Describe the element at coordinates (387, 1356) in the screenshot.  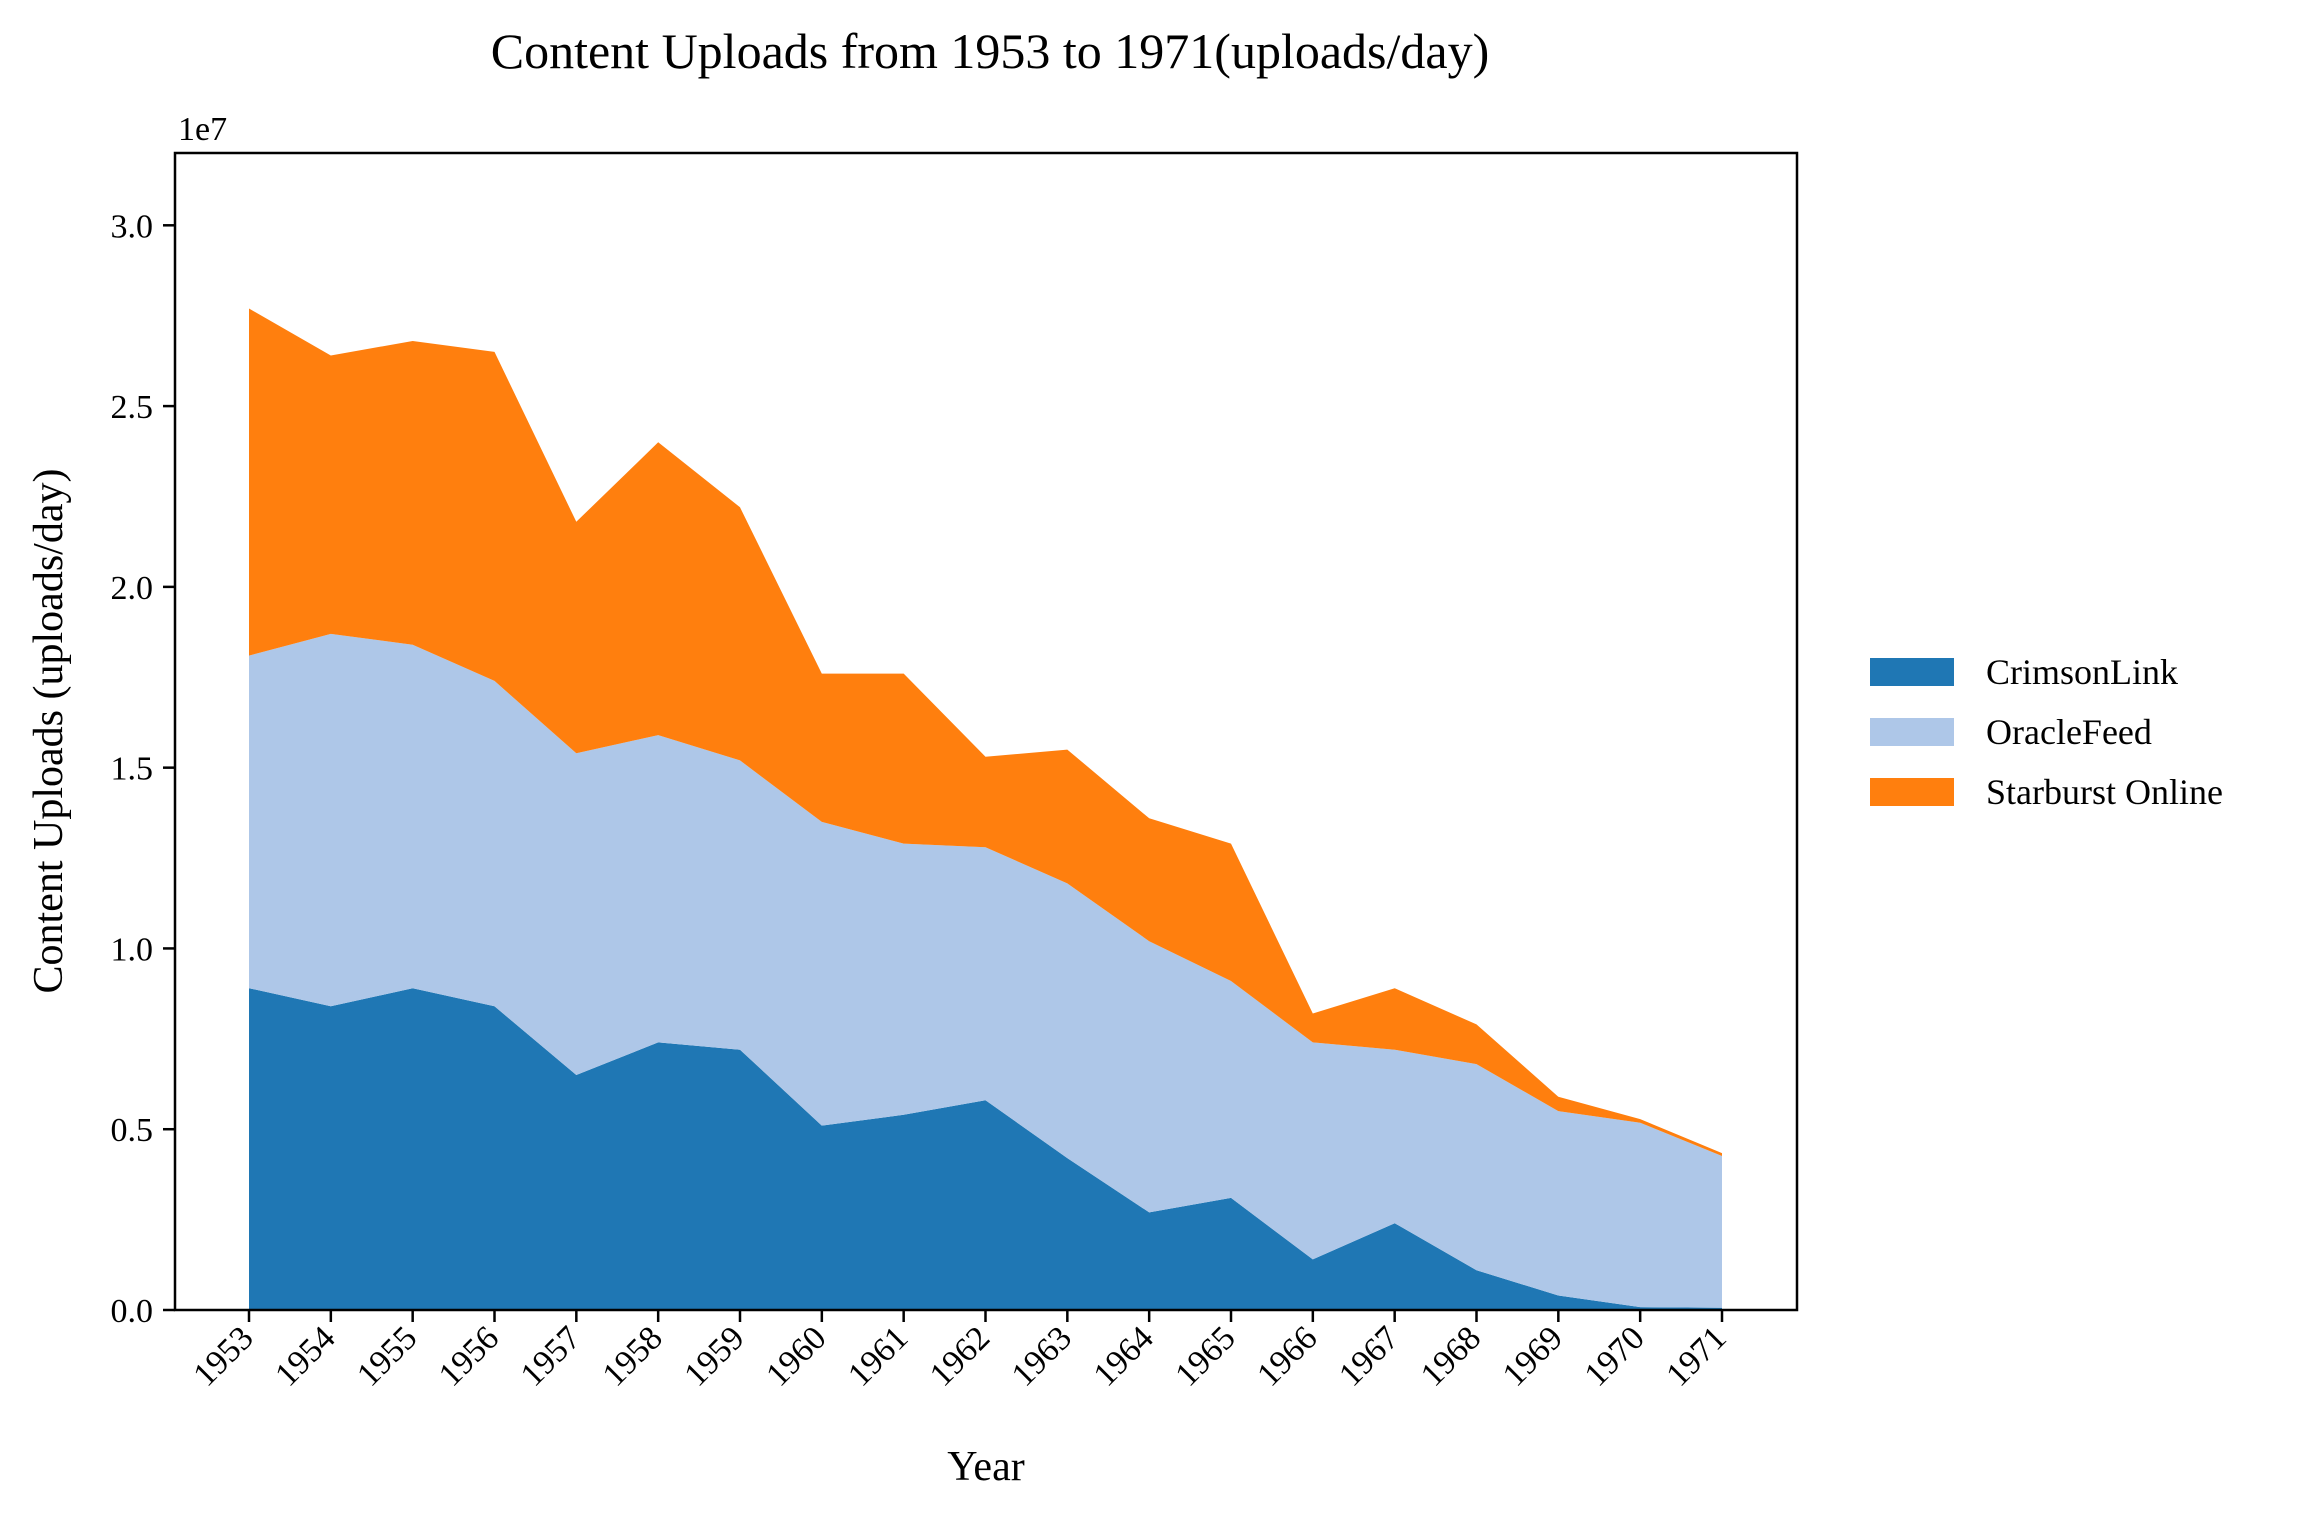
I see `x-tick-label: 1955` at that location.